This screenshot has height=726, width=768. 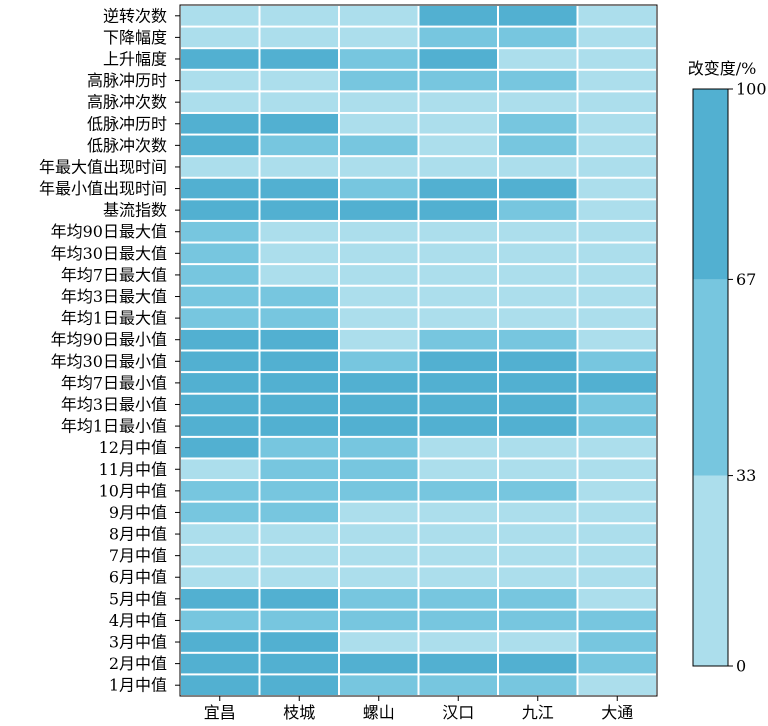 I want to click on row-label: 高脉冲次数, so click(x=127, y=102).